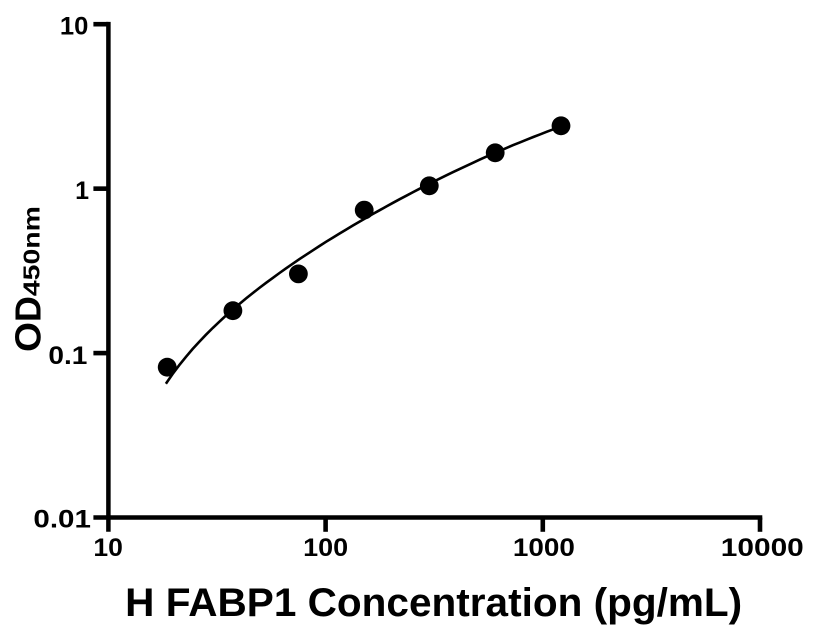 Image resolution: width=816 pixels, height=640 pixels. What do you see at coordinates (325, 548) in the screenshot?
I see `svg-text: 100` at bounding box center [325, 548].